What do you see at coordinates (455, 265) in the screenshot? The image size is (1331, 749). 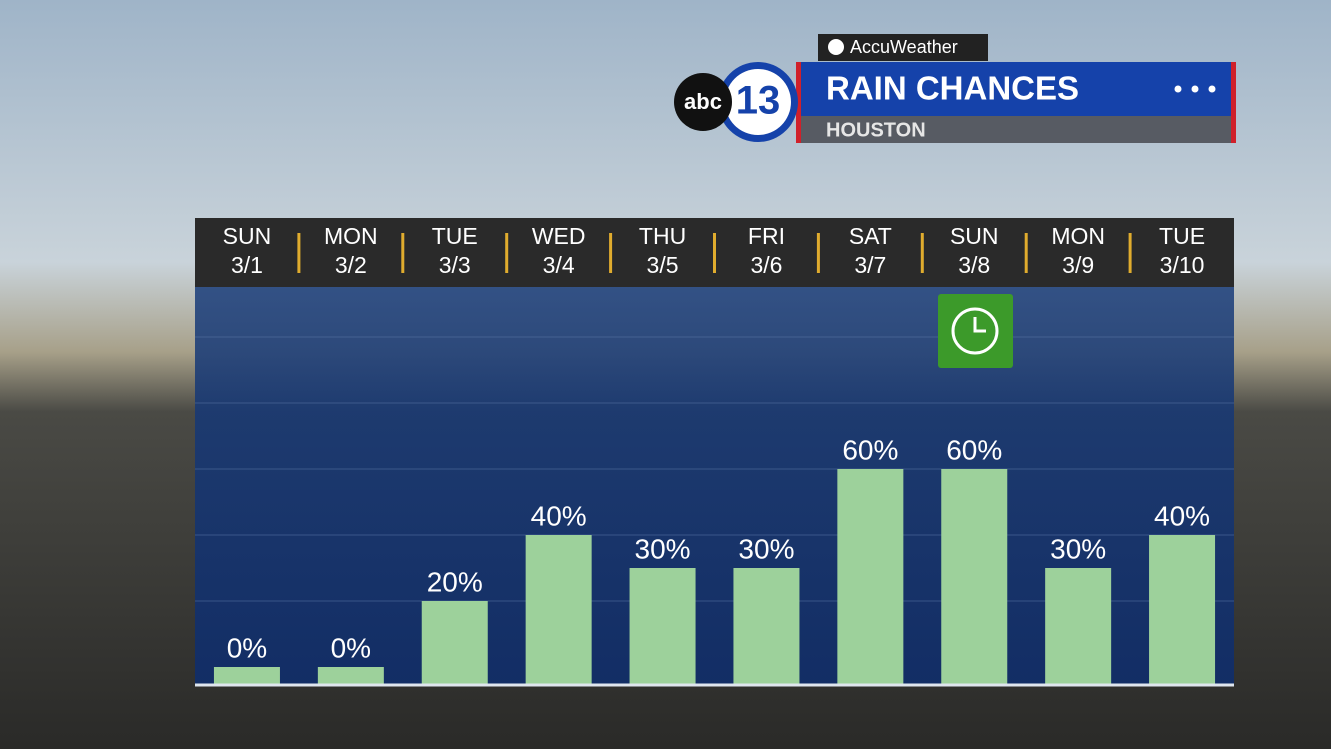 I see `date-label: 3/3` at bounding box center [455, 265].